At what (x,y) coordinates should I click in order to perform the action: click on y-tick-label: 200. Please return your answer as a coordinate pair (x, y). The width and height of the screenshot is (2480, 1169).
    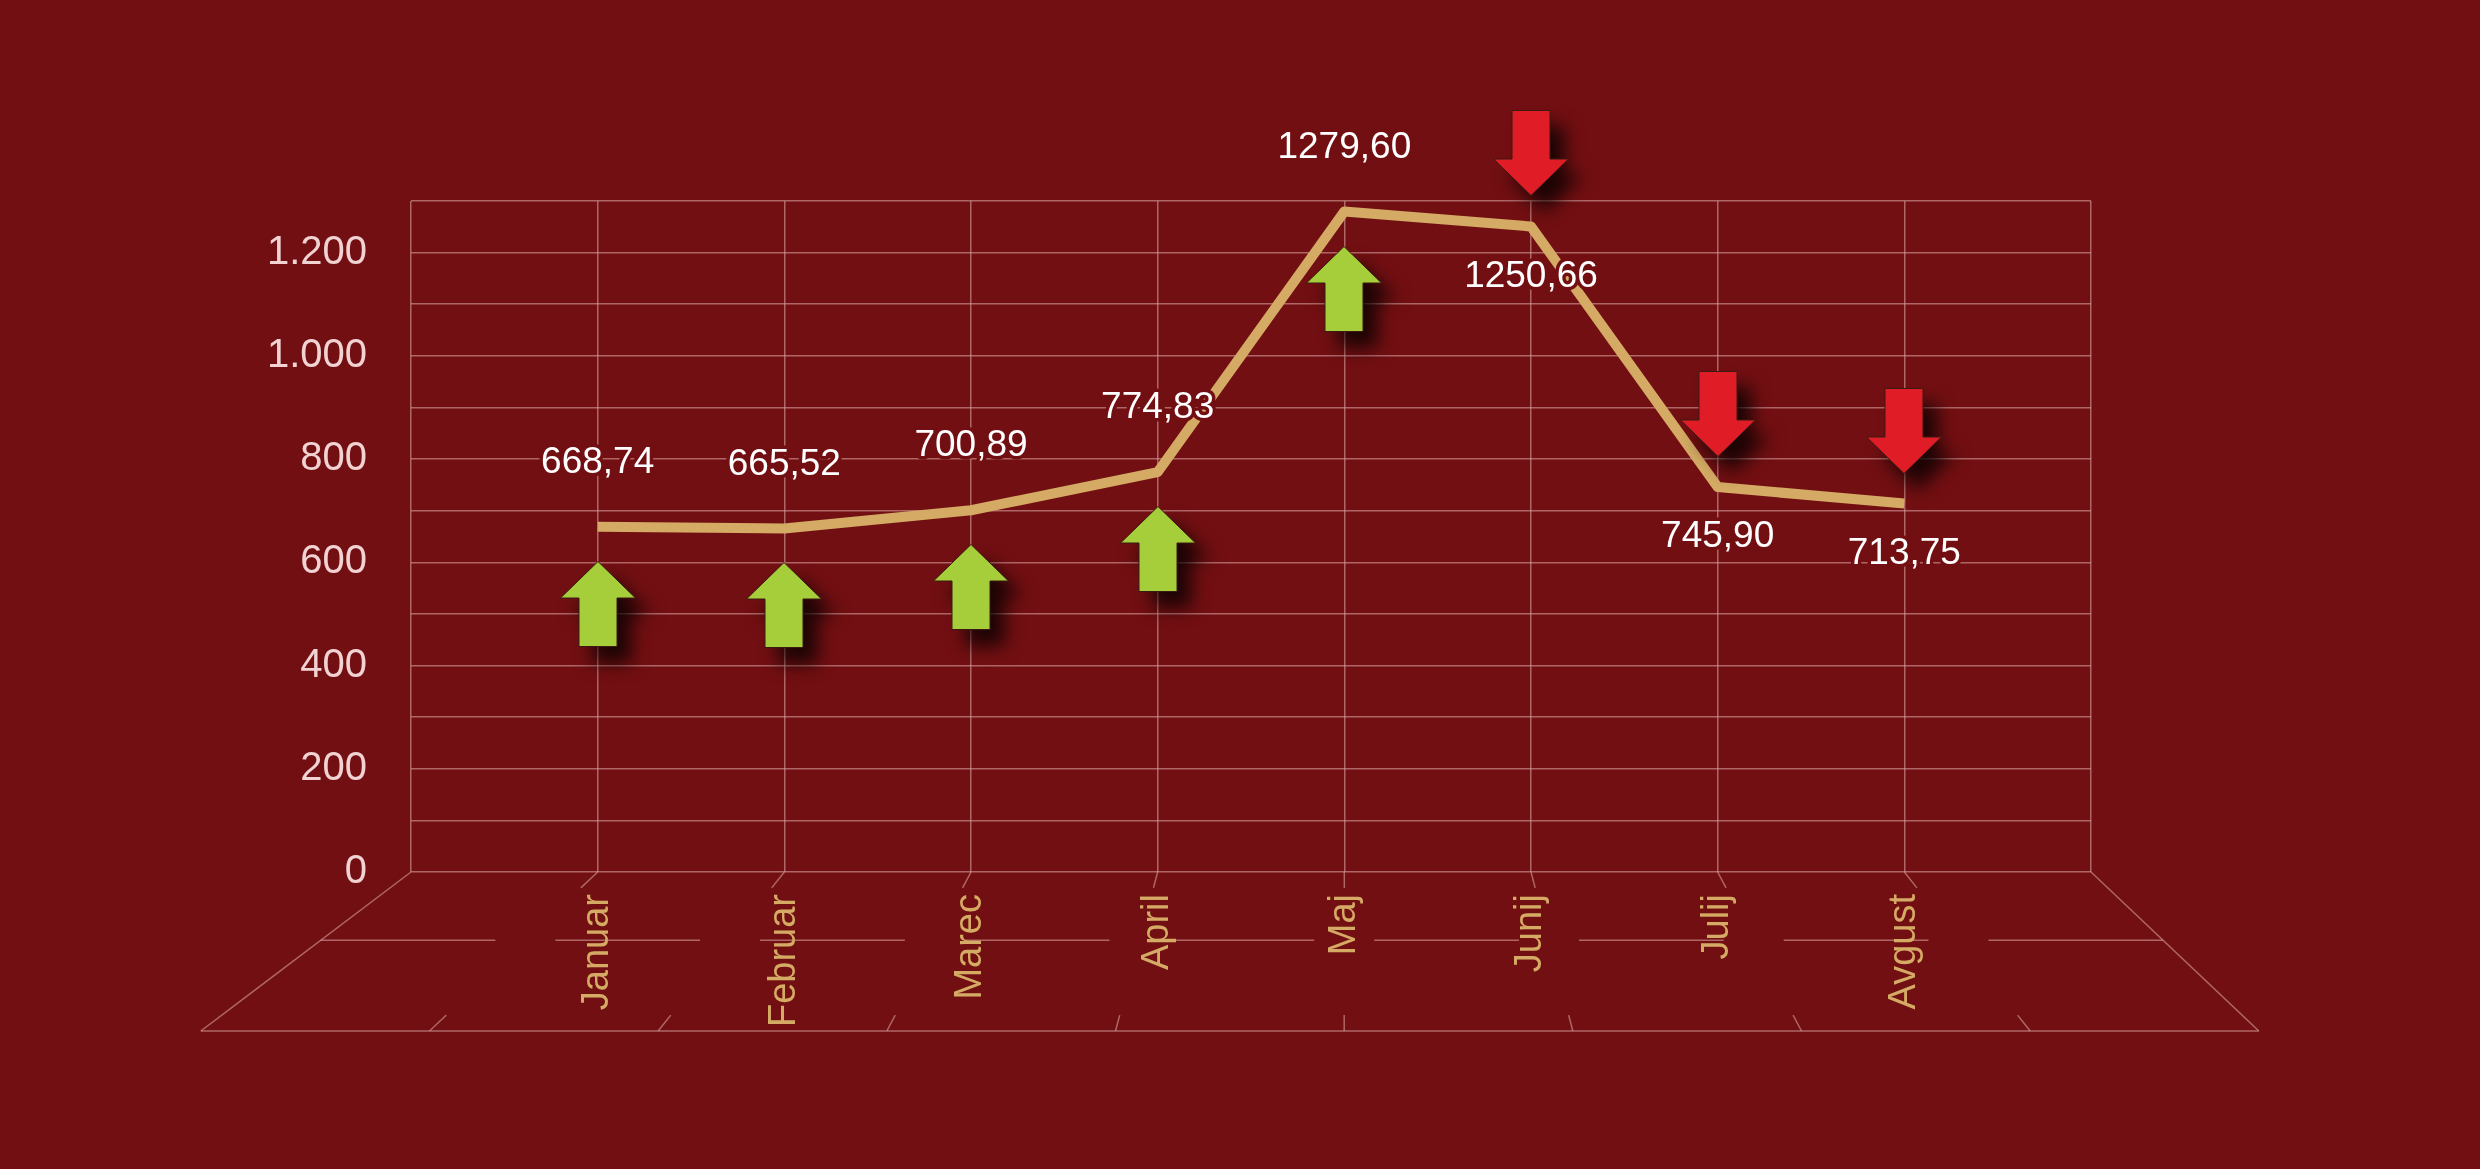
    Looking at the image, I should click on (333, 765).